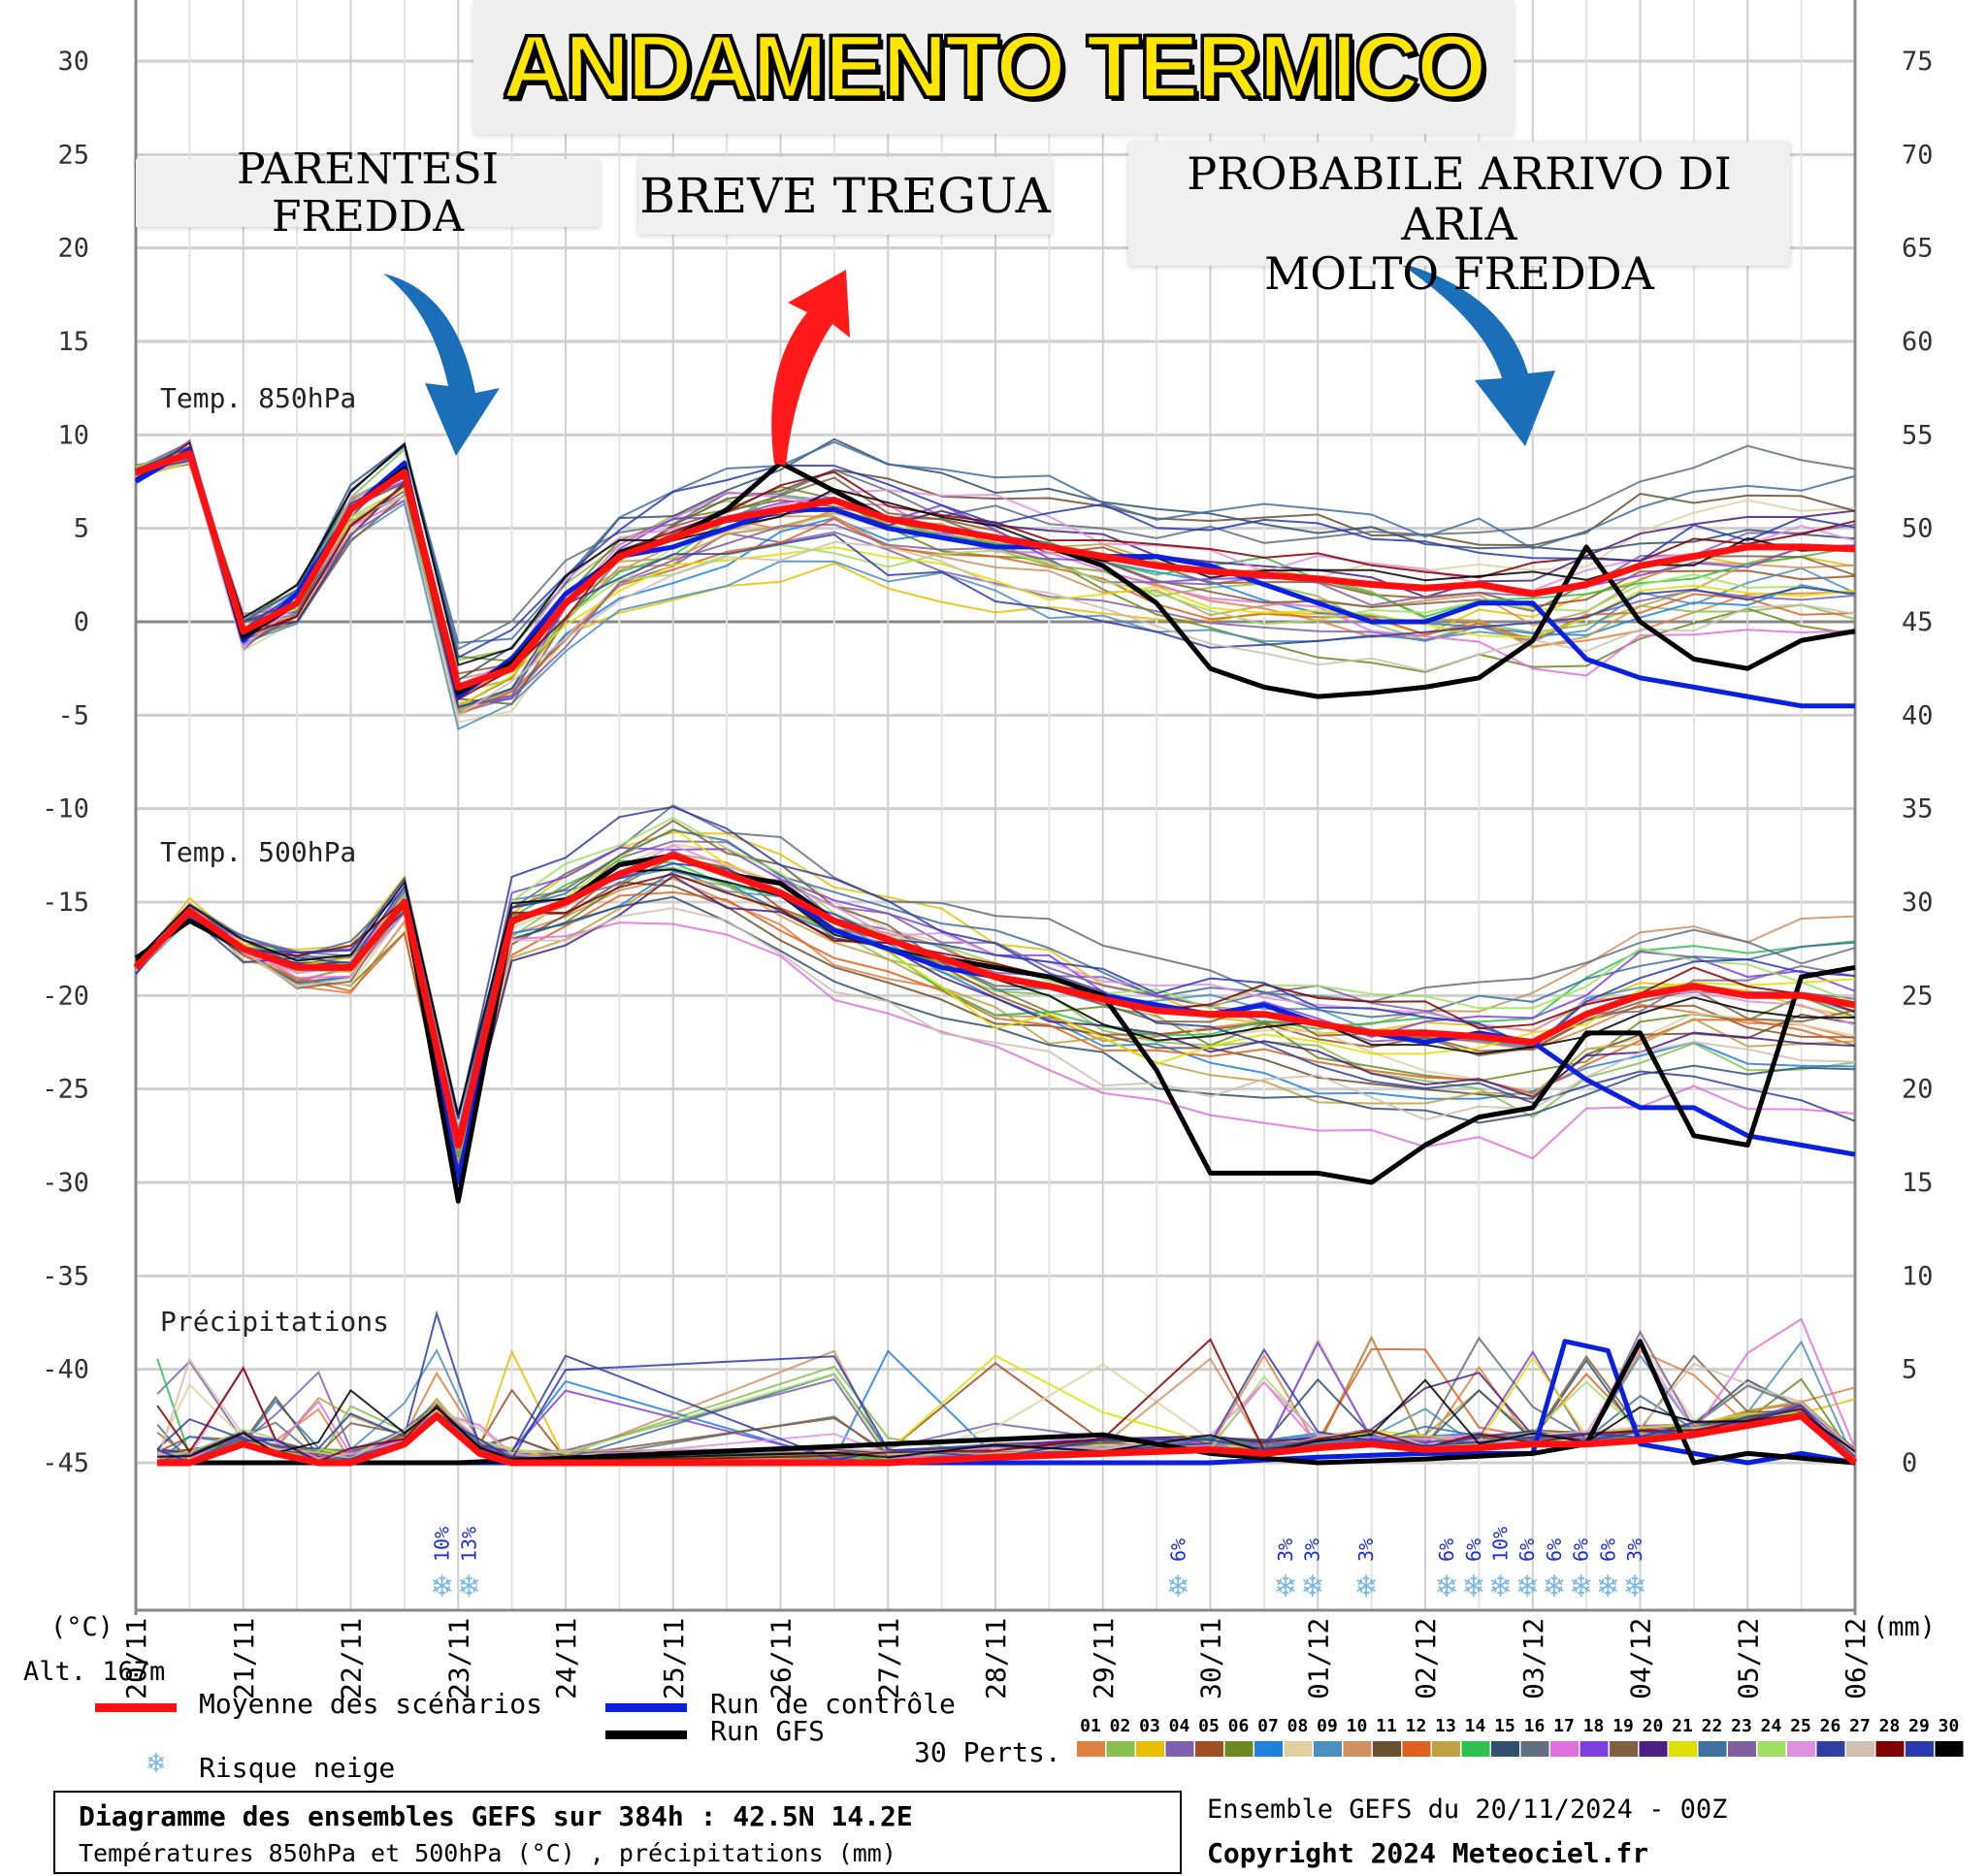 The width and height of the screenshot is (1987, 1876). What do you see at coordinates (1949, 1726) in the screenshot?
I see `pert-number: 30` at bounding box center [1949, 1726].